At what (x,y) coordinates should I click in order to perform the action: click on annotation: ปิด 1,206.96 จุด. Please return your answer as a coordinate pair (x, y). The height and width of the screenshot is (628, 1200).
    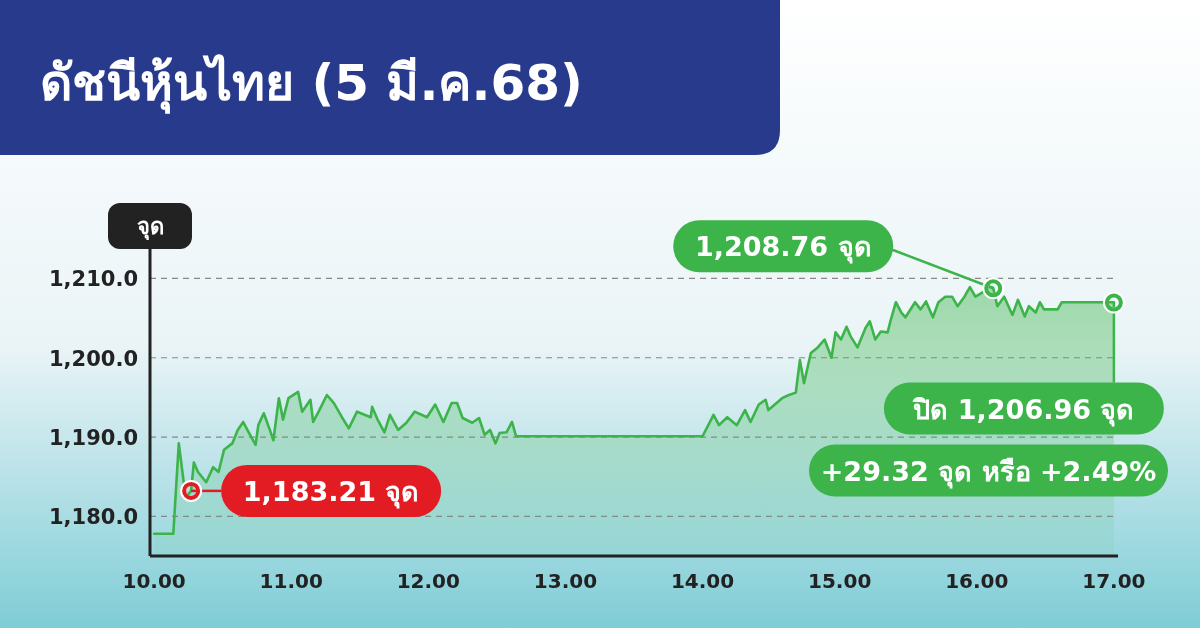
    Looking at the image, I should click on (1023, 410).